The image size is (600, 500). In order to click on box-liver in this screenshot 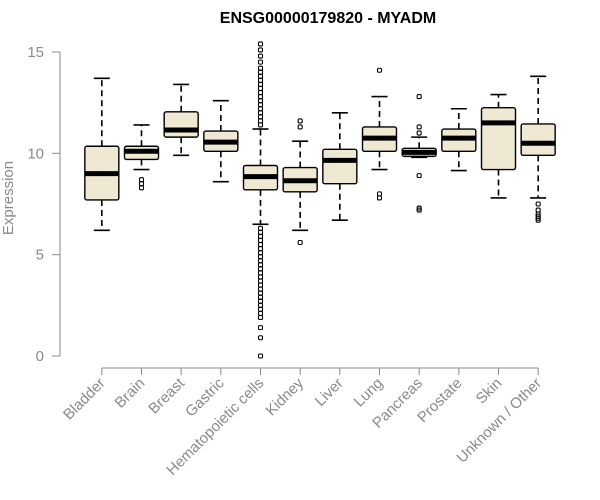, I will do `click(340, 167)`.